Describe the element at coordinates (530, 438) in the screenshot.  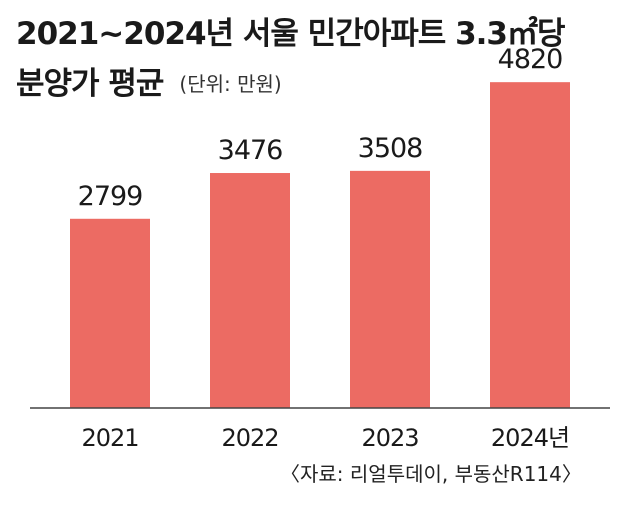
I see `x-tick-label-2024년: 2024년` at that location.